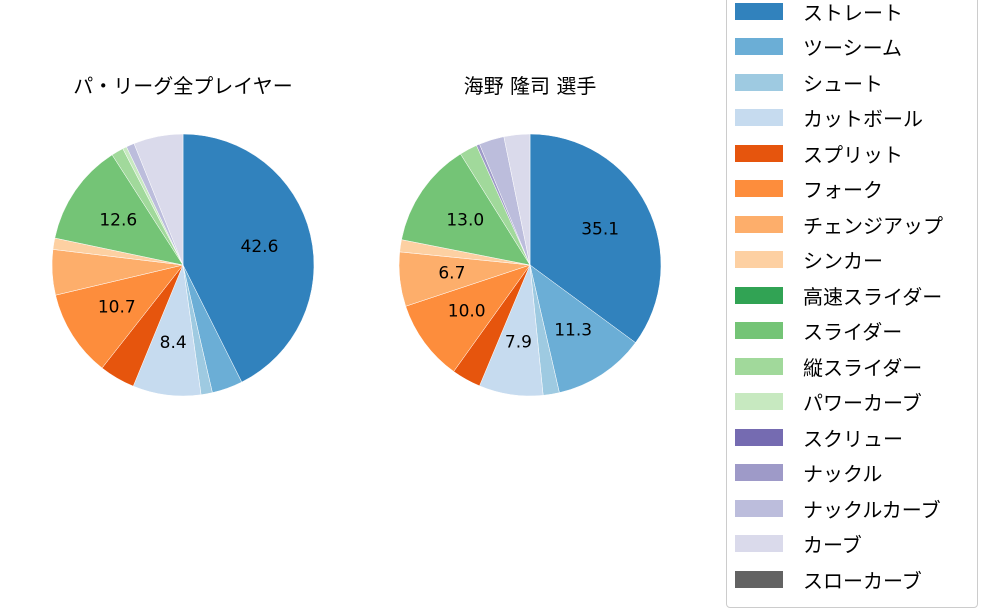 The width and height of the screenshot is (1000, 608). I want to click on slice-value-label: 8.4, so click(173, 343).